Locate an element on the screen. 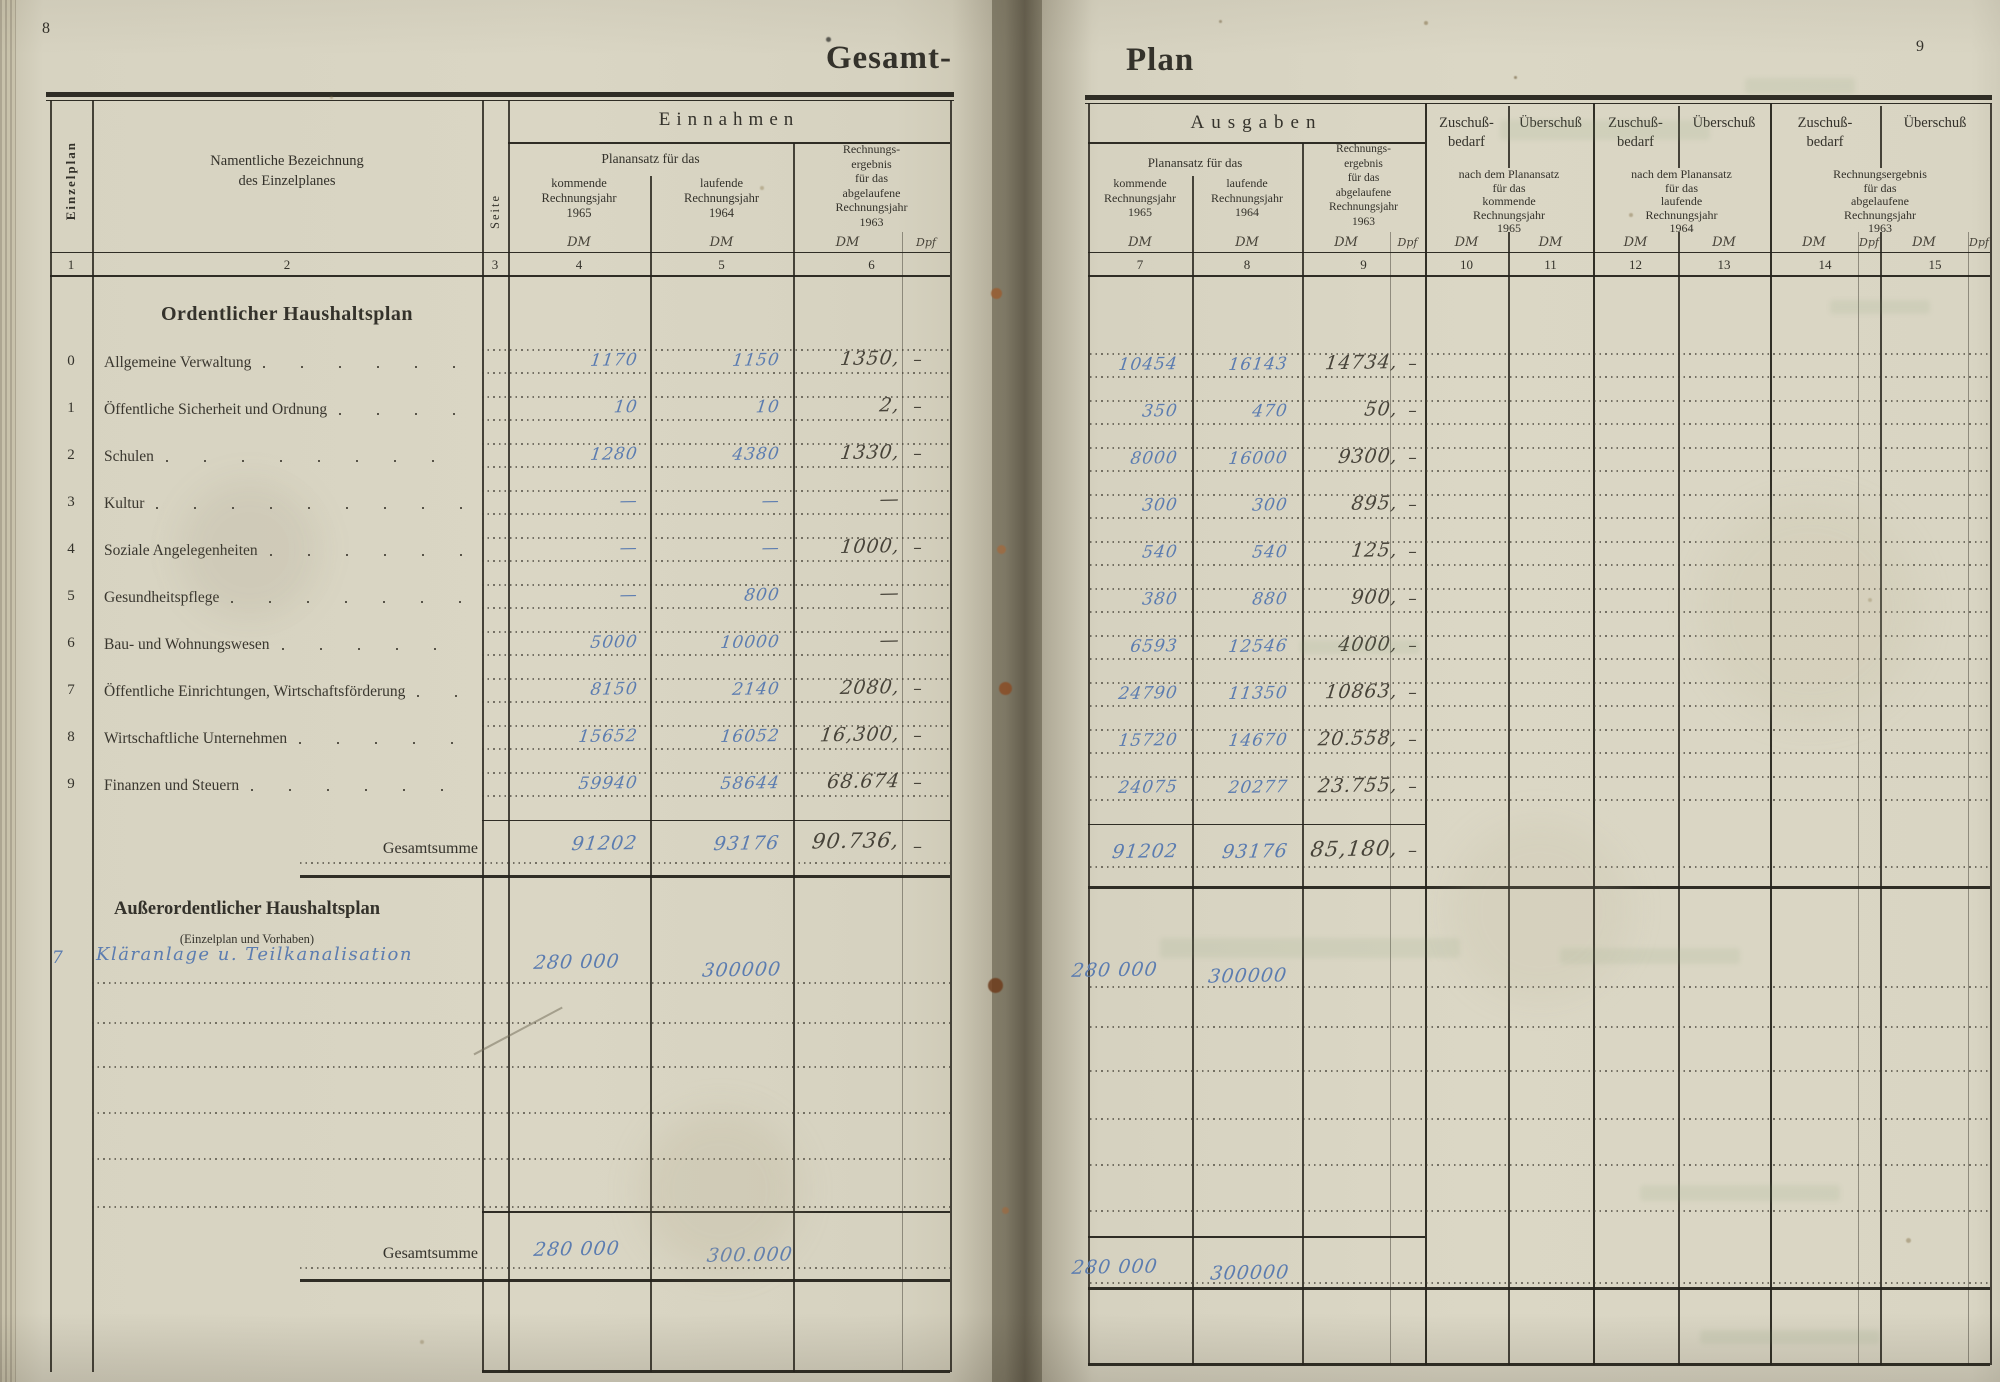  cell-einnahmen-1964: 16052 is located at coordinates (750, 737).